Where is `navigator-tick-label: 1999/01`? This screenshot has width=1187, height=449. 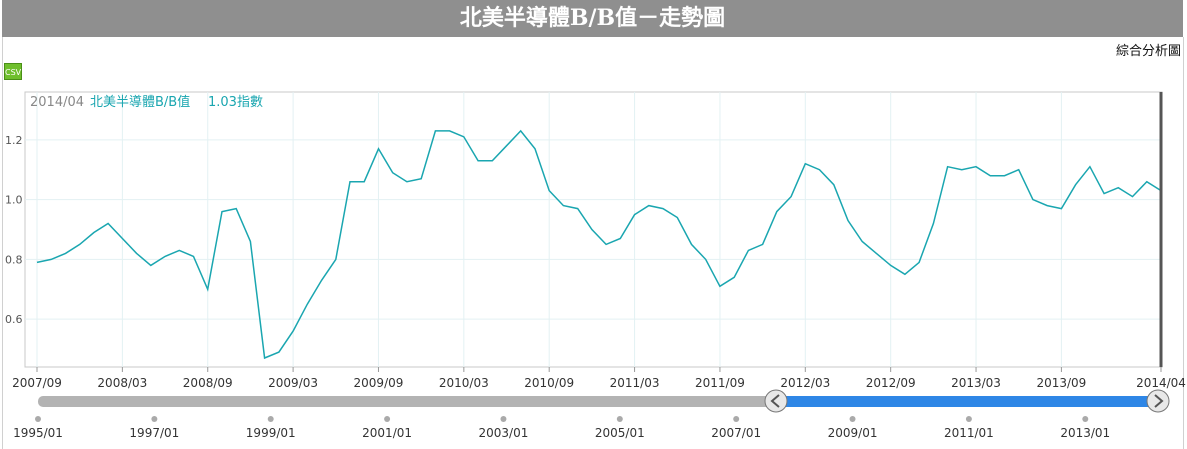 navigator-tick-label: 1999/01 is located at coordinates (271, 433).